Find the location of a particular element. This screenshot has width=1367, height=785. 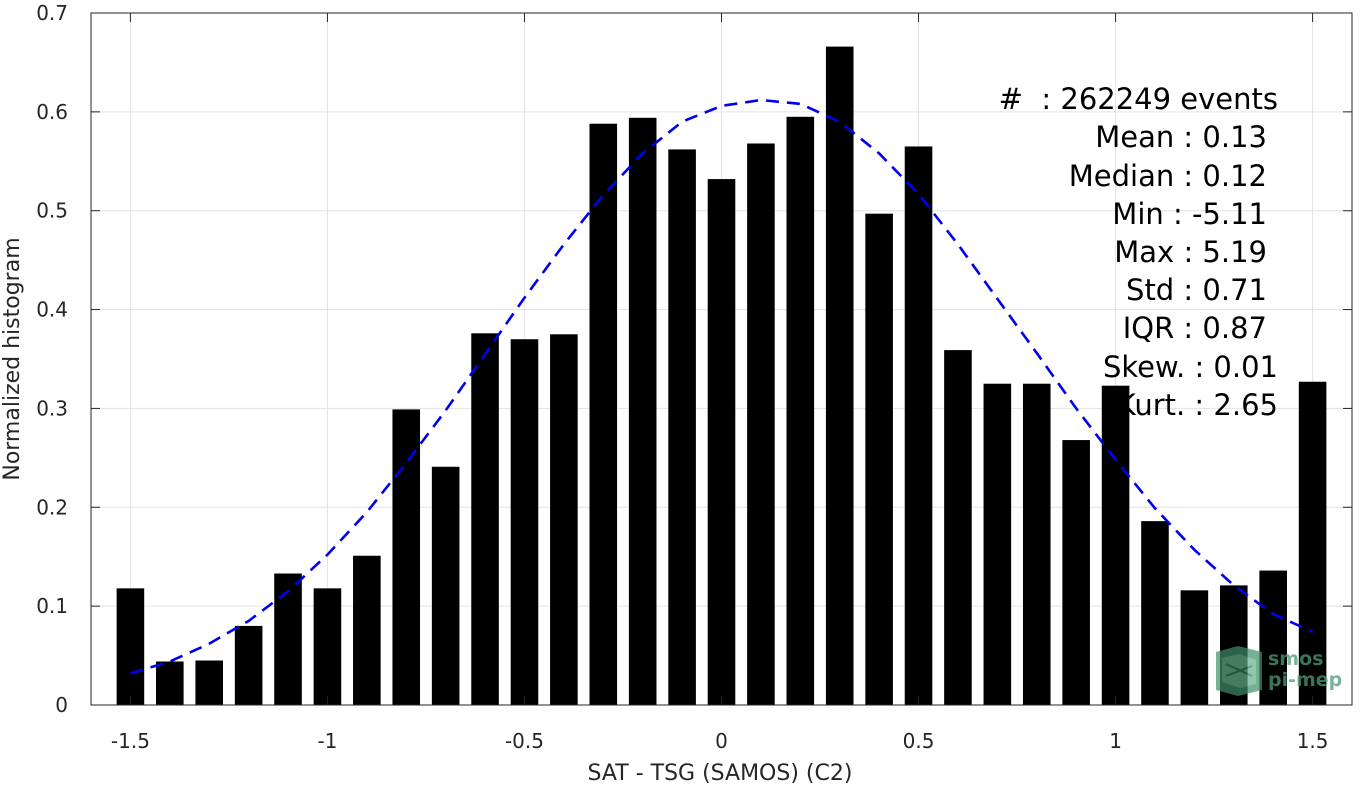

y-tick-label: 0.2 is located at coordinates (52, 507).